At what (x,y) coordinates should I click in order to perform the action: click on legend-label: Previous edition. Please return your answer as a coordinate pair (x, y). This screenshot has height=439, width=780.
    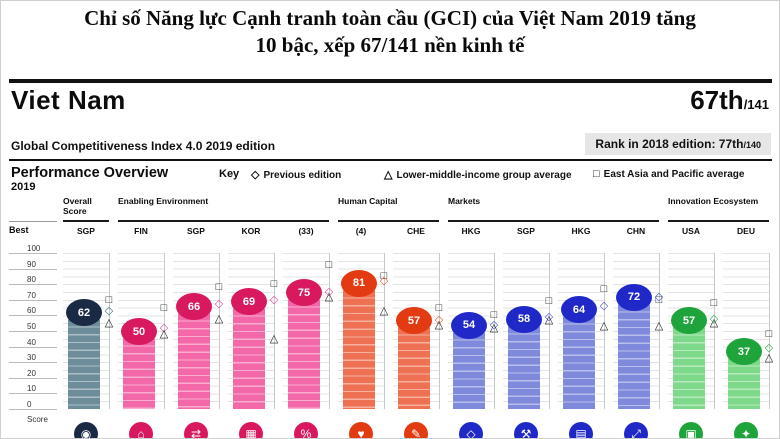
    Looking at the image, I should click on (302, 175).